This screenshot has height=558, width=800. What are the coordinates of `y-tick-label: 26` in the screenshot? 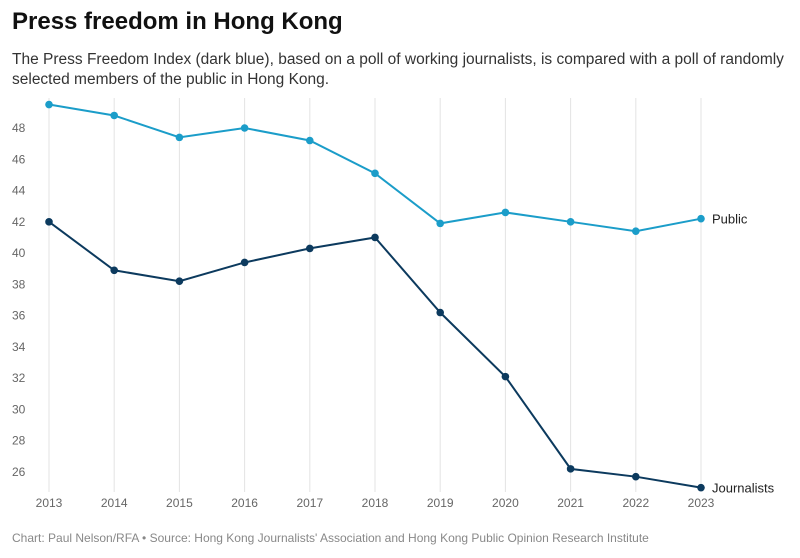 It's located at (19, 472).